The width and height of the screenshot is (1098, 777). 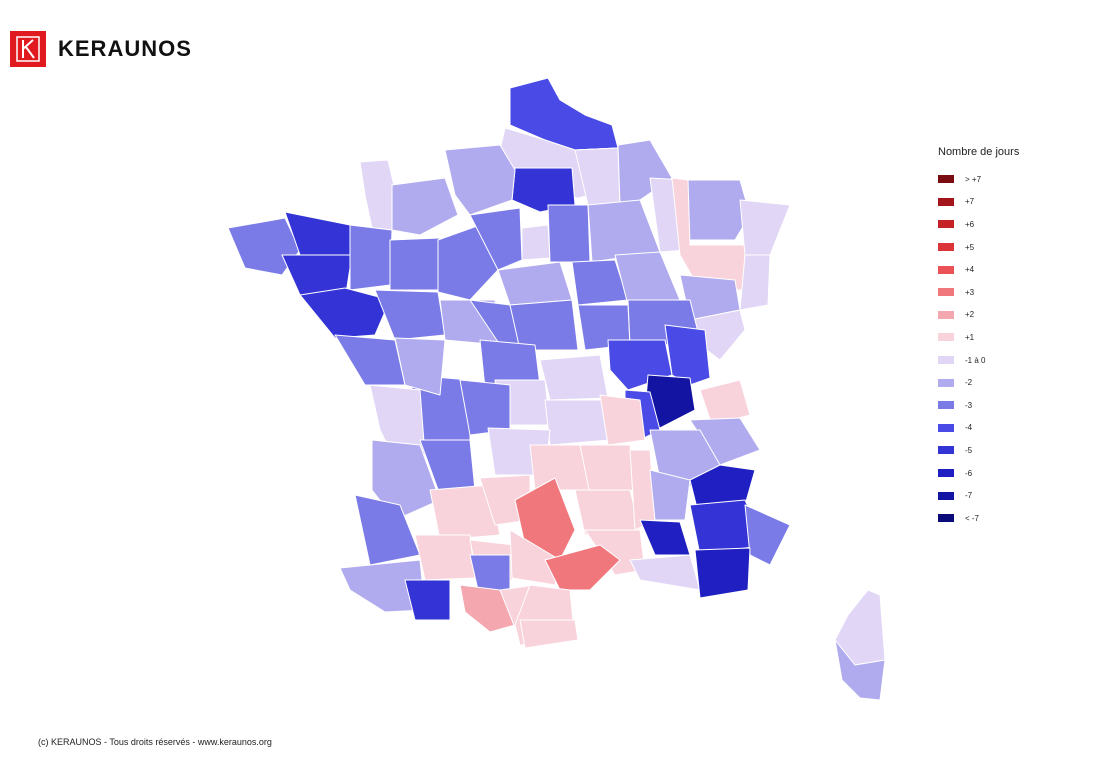 I want to click on legend-item: +4, so click(x=978, y=269).